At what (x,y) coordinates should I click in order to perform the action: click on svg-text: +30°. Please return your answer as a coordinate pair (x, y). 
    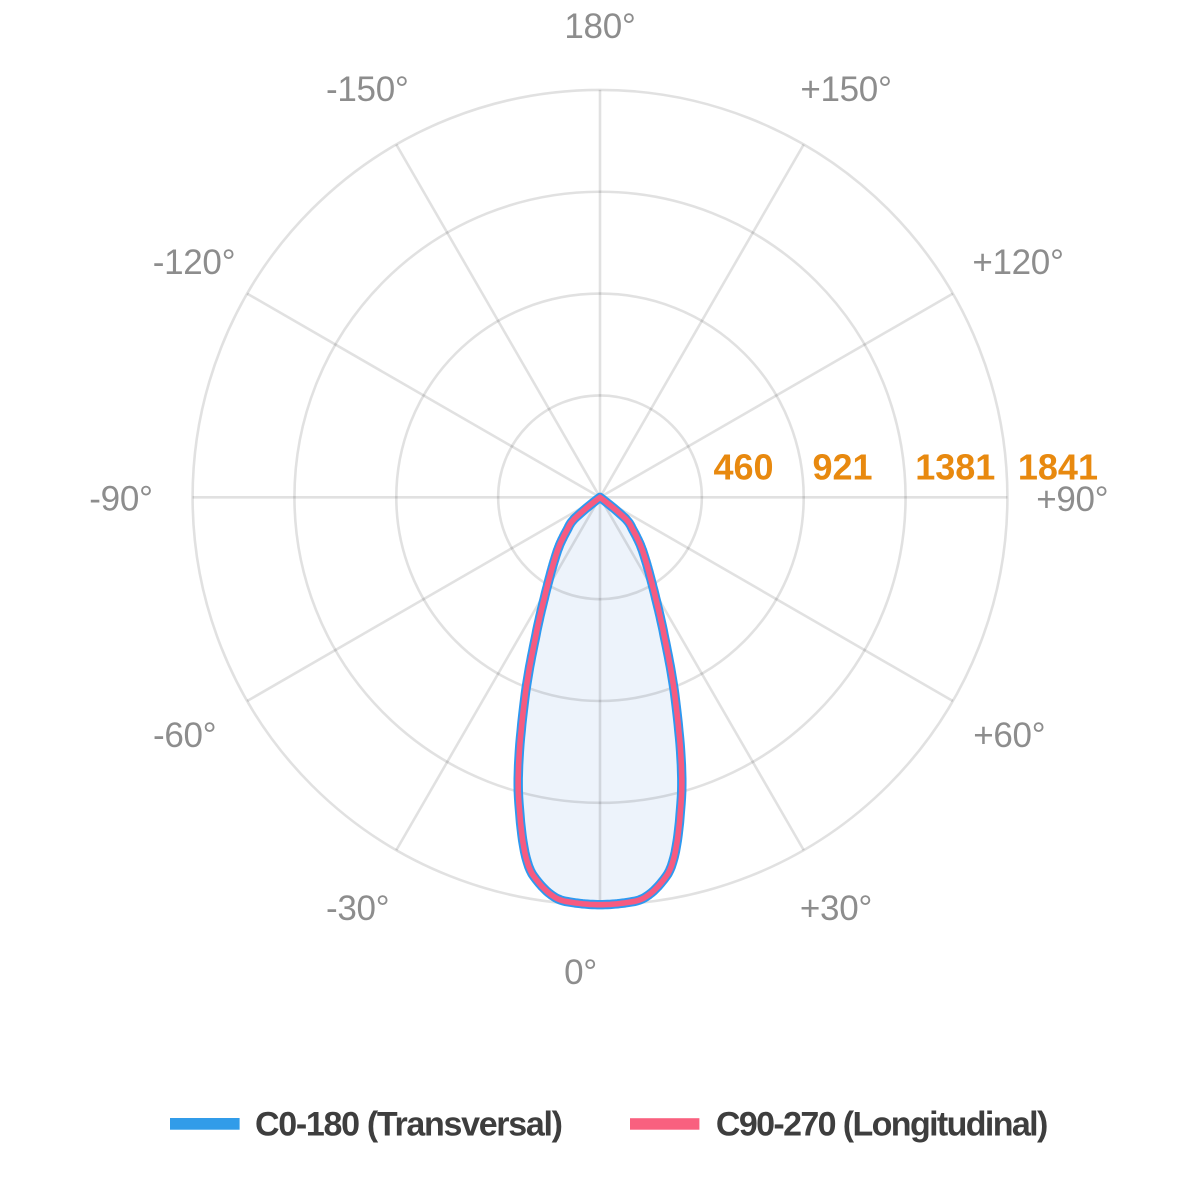
    Looking at the image, I should click on (836, 908).